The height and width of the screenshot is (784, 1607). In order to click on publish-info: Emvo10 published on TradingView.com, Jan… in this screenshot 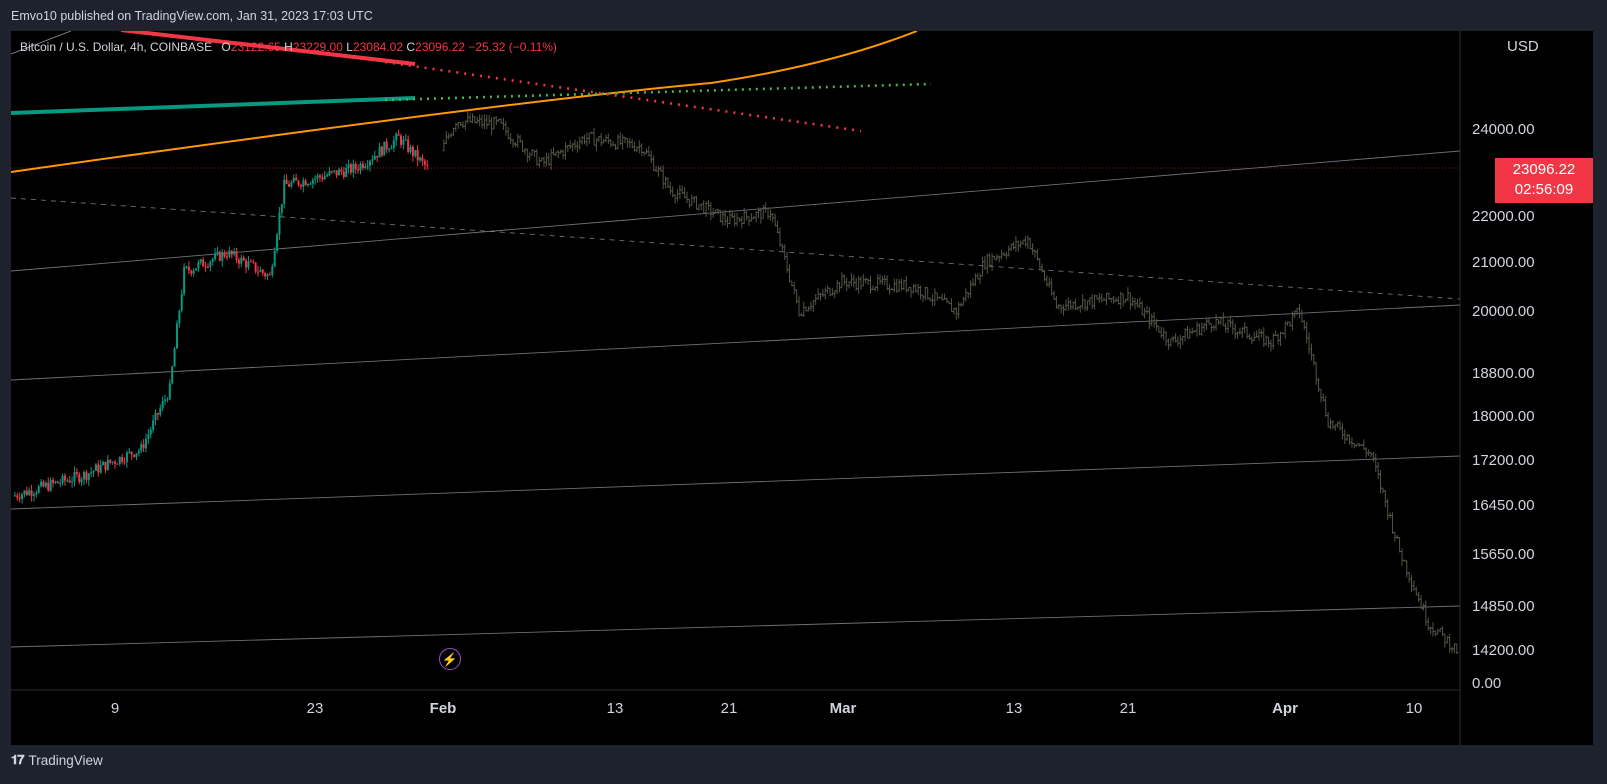, I will do `click(192, 16)`.